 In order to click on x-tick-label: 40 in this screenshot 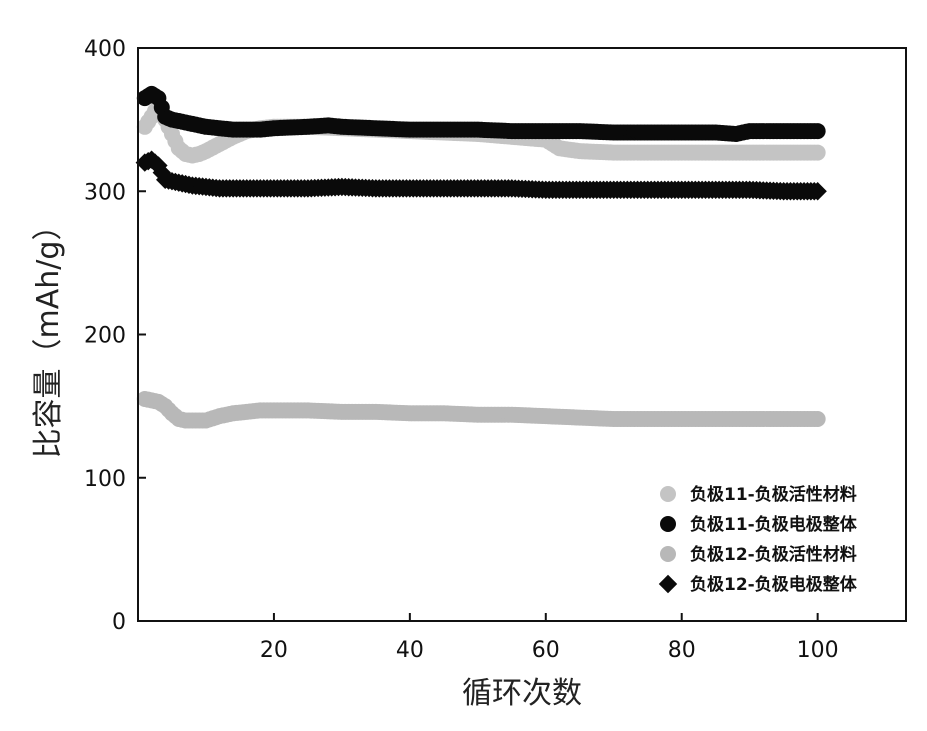, I will do `click(410, 650)`.